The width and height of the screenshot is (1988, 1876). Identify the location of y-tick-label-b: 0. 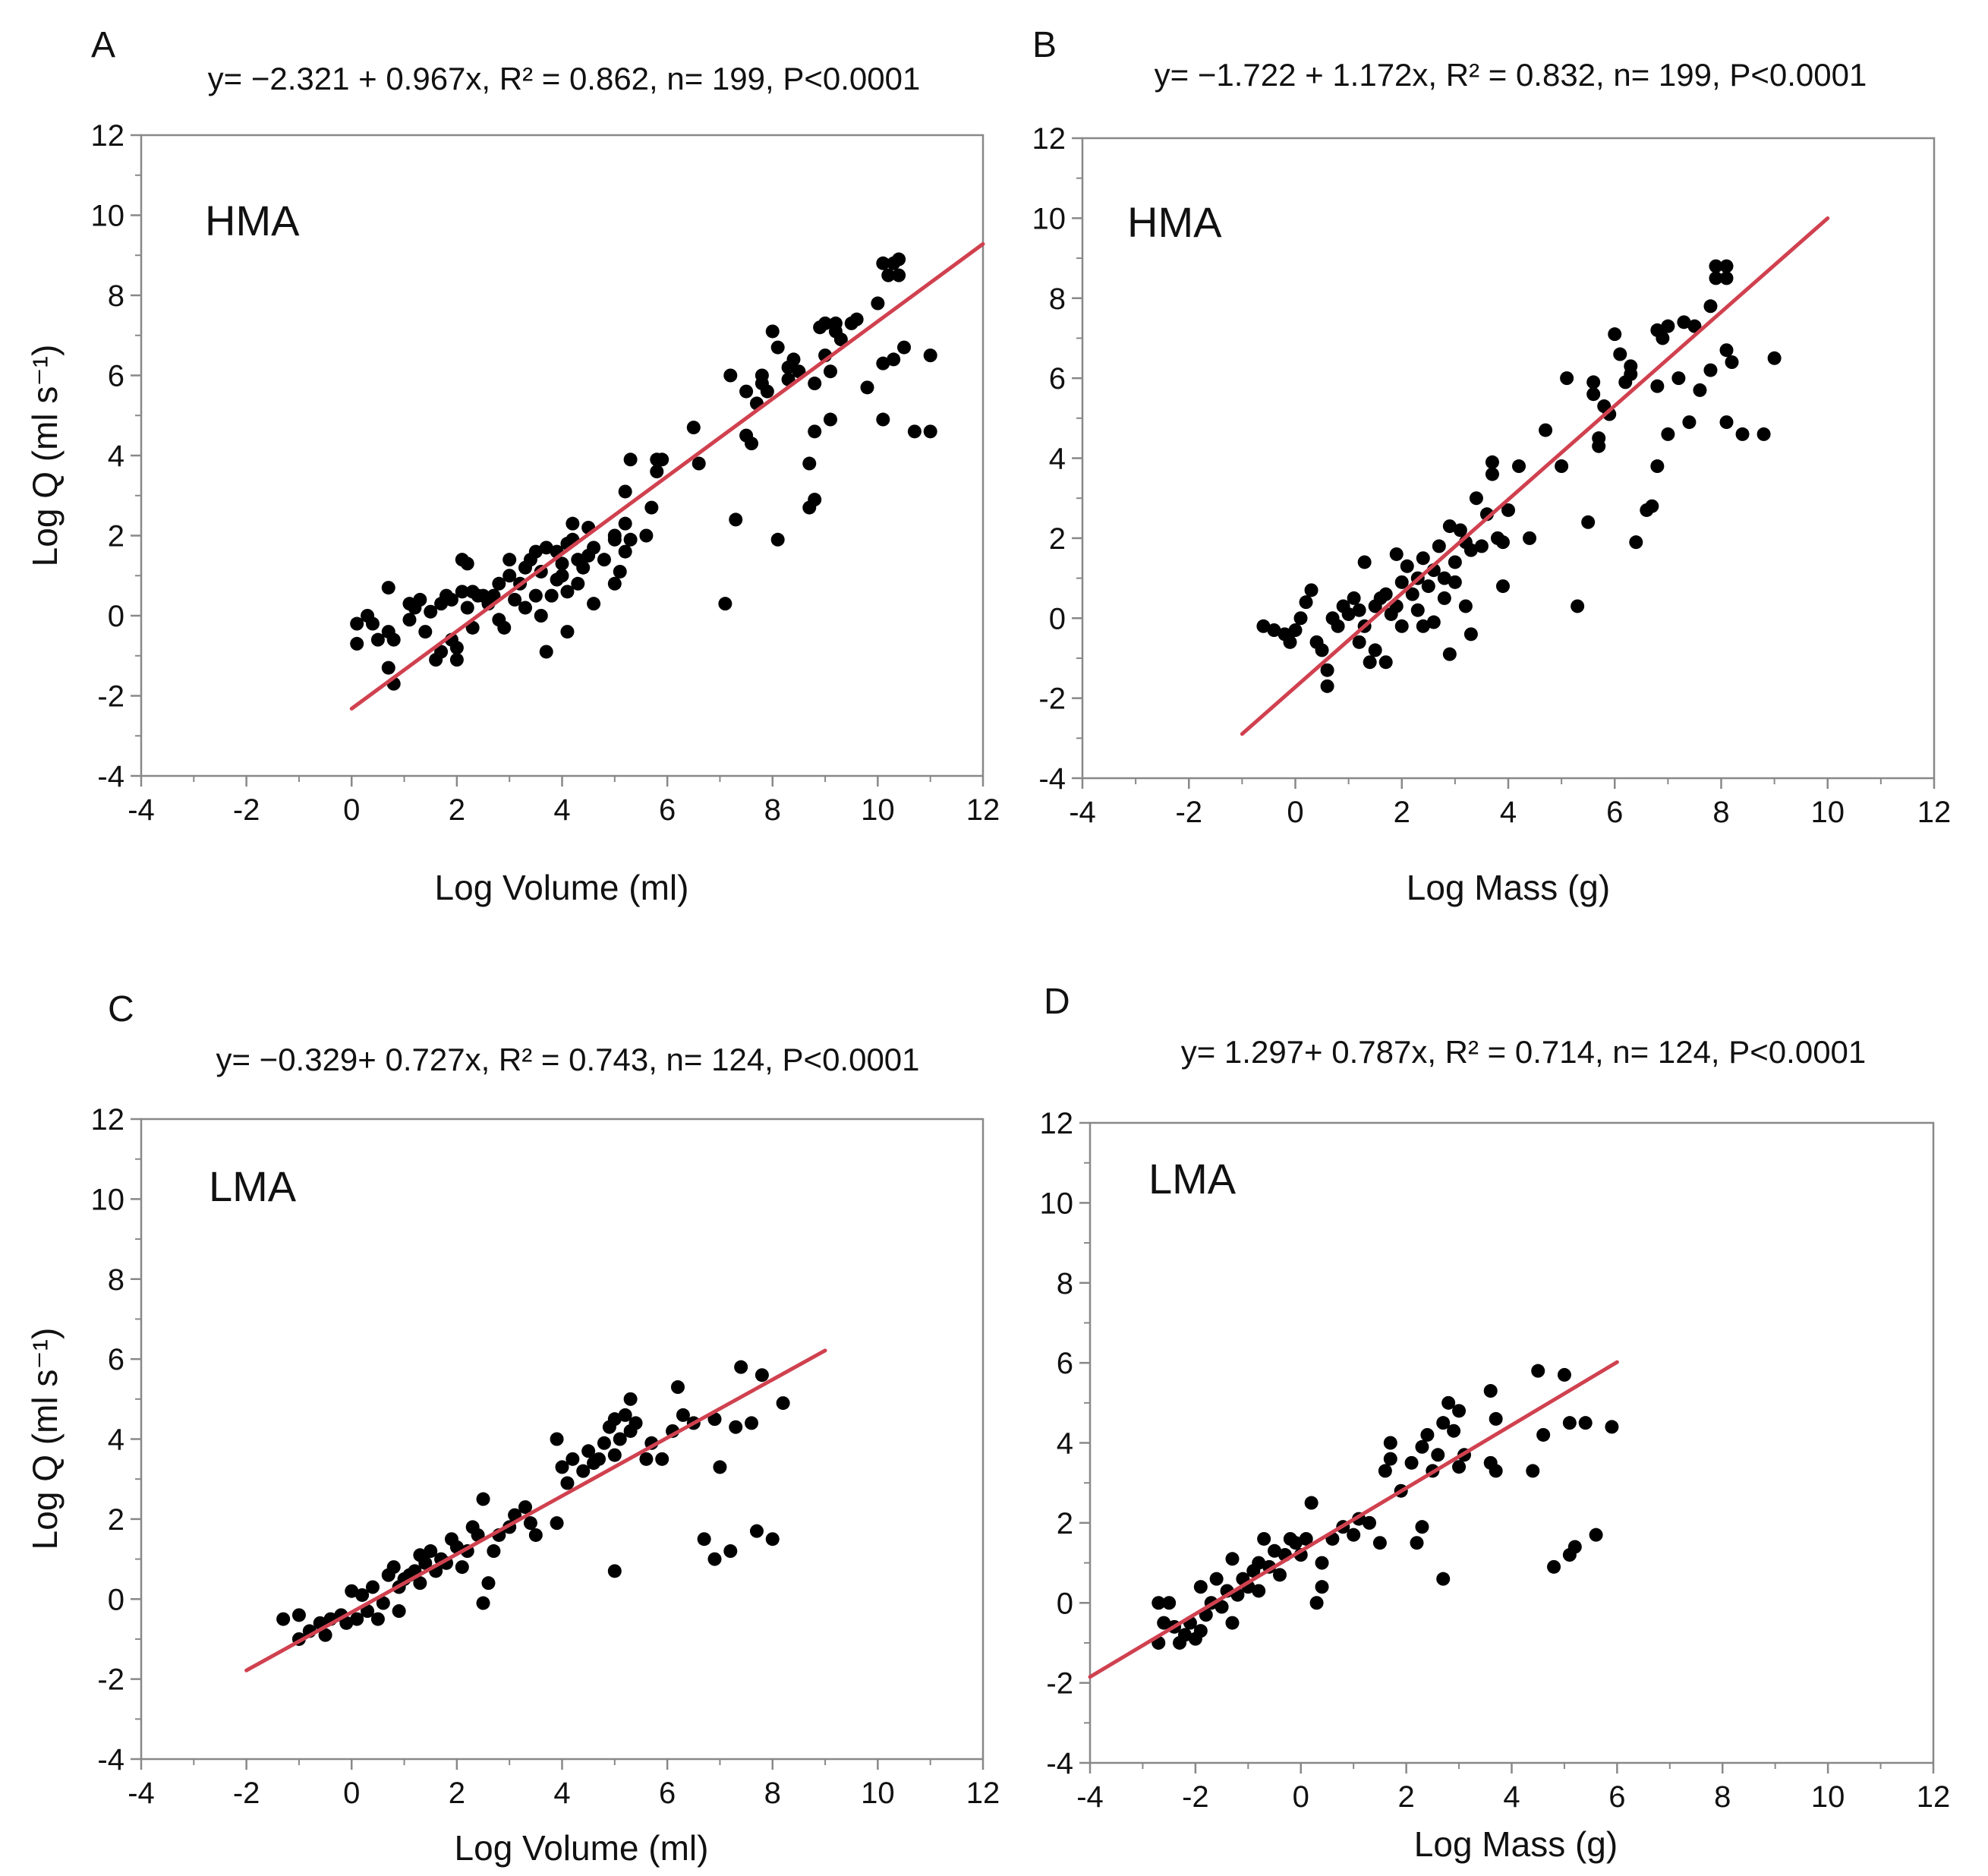
(1057, 618).